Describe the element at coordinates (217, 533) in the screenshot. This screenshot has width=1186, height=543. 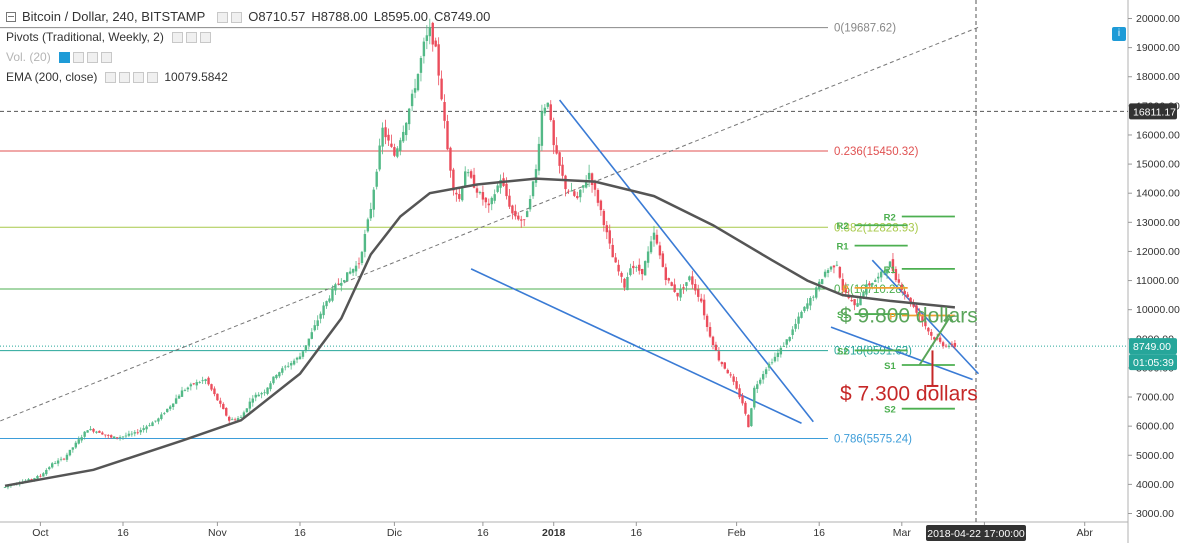
I see `x-tick-label: Nov` at that location.